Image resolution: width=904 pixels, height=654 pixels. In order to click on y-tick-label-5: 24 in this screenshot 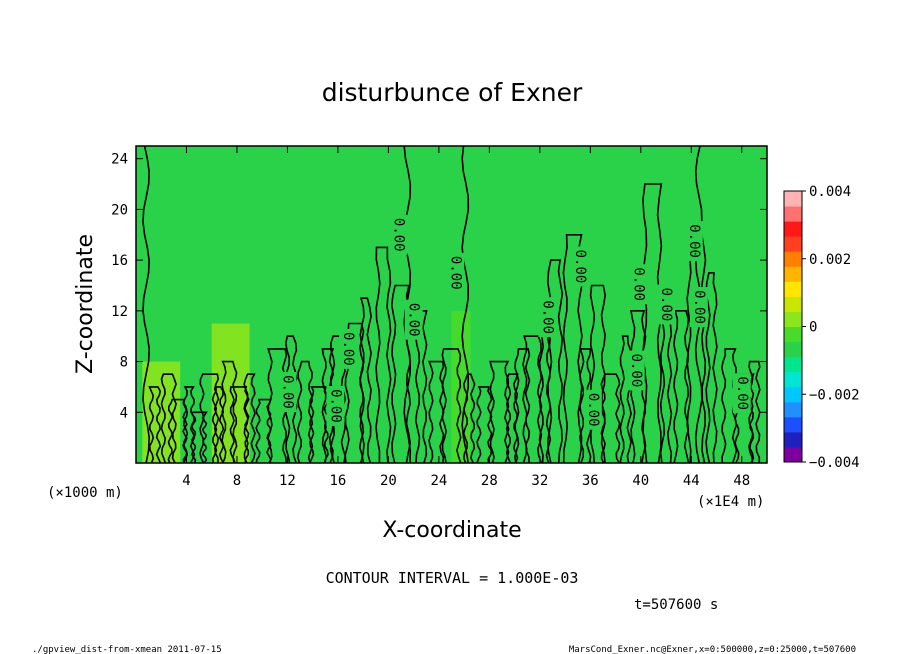, I will do `click(119, 160)`.